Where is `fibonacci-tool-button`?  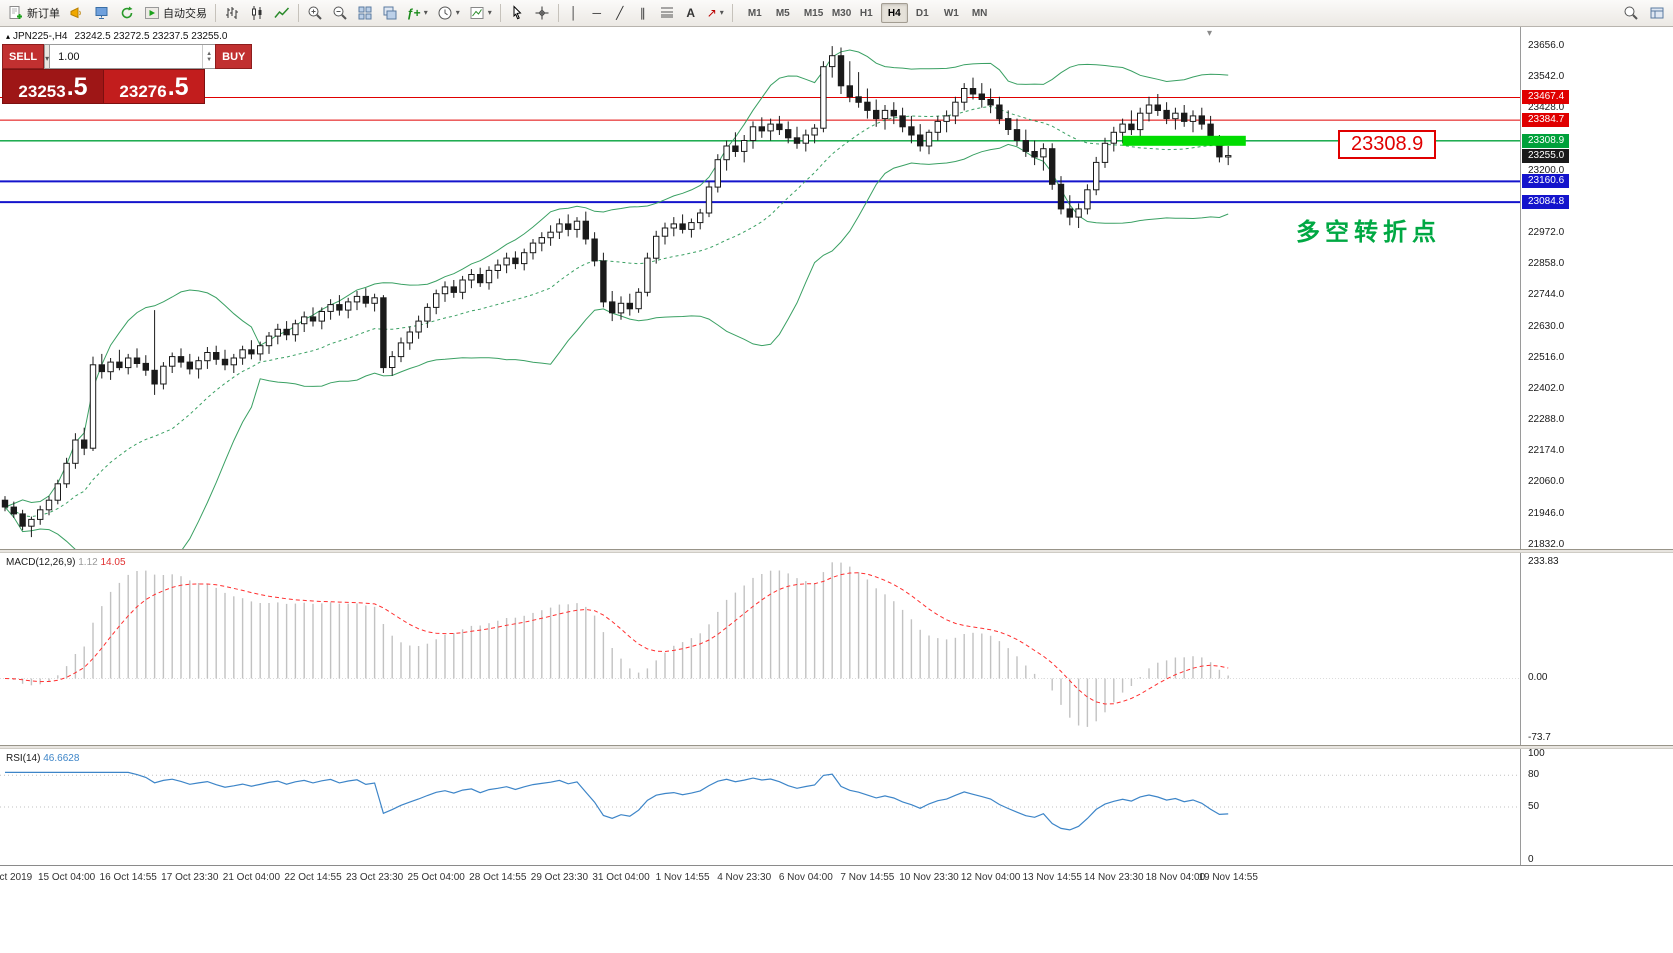 fibonacci-tool-button is located at coordinates (667, 13).